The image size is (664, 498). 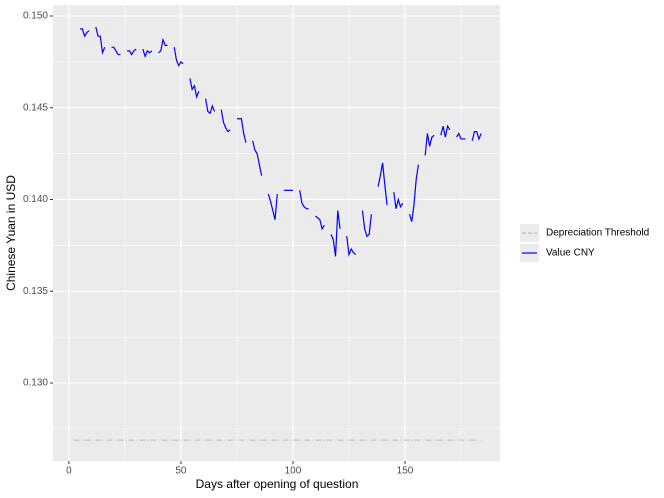 I want to click on y-axis-title: Chinese Yuan in USD, so click(x=11, y=233).